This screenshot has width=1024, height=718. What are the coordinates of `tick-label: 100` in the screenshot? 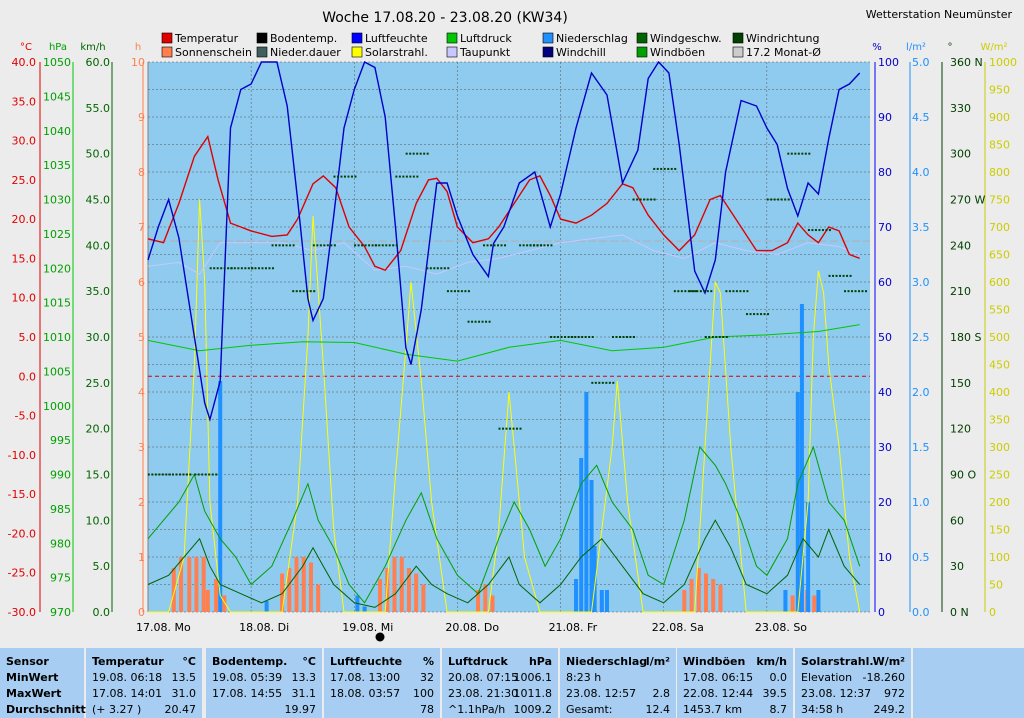 It's located at (999, 557).